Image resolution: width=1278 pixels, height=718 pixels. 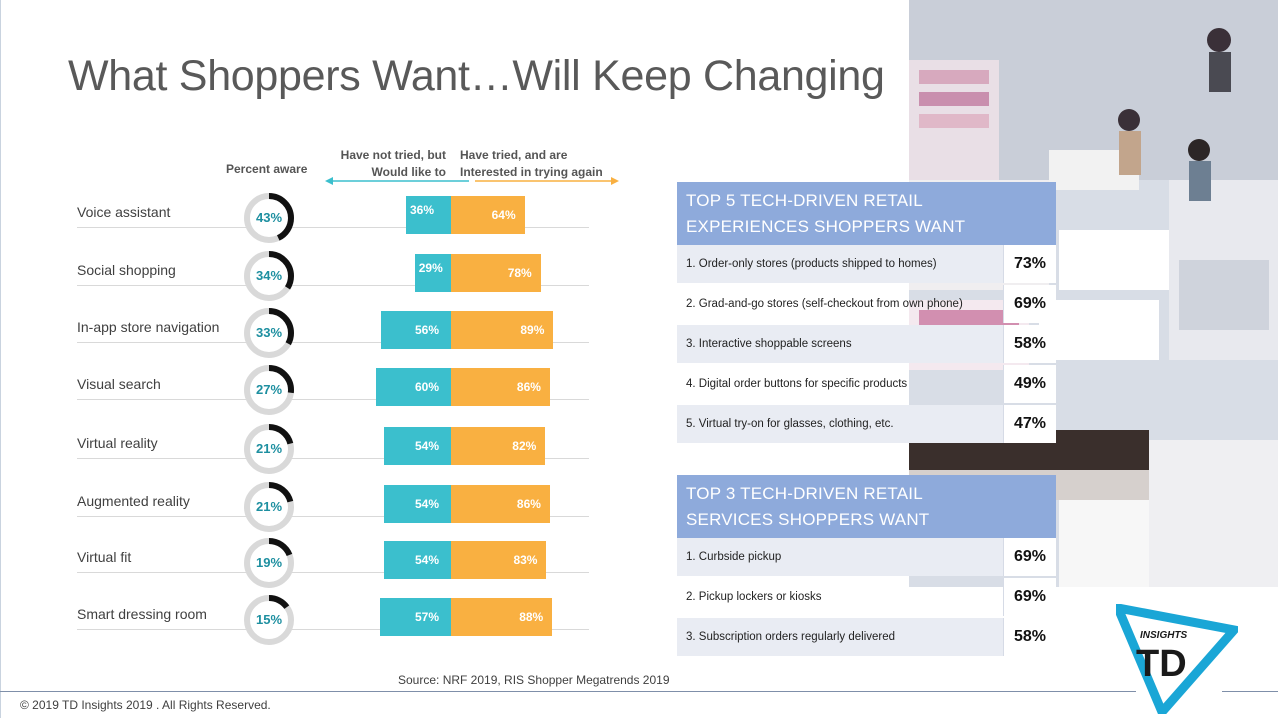 What do you see at coordinates (430, 268) in the screenshot?
I see `bar-not-tried-label: 29%` at bounding box center [430, 268].